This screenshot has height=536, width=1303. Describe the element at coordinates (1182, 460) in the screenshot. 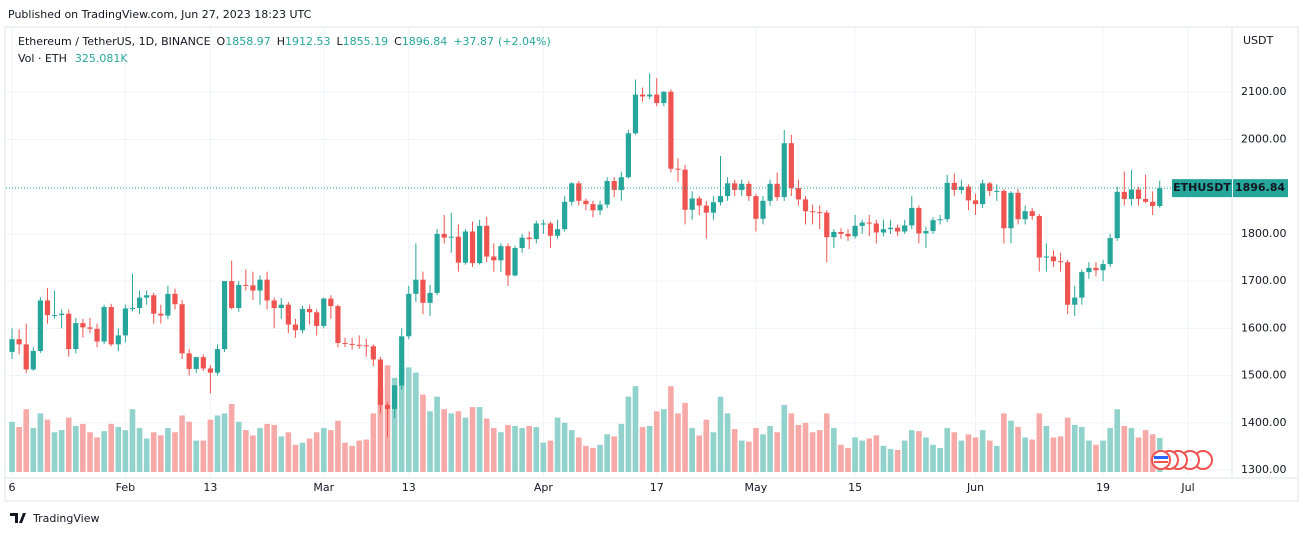

I see `event-icons` at that location.